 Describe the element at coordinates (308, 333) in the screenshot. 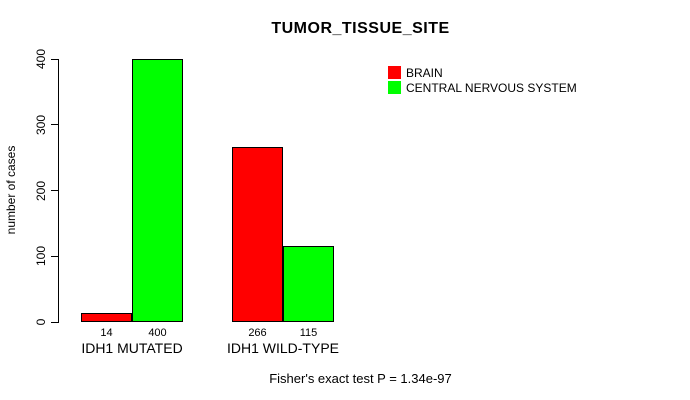

I see `bar-value-label: 115` at that location.